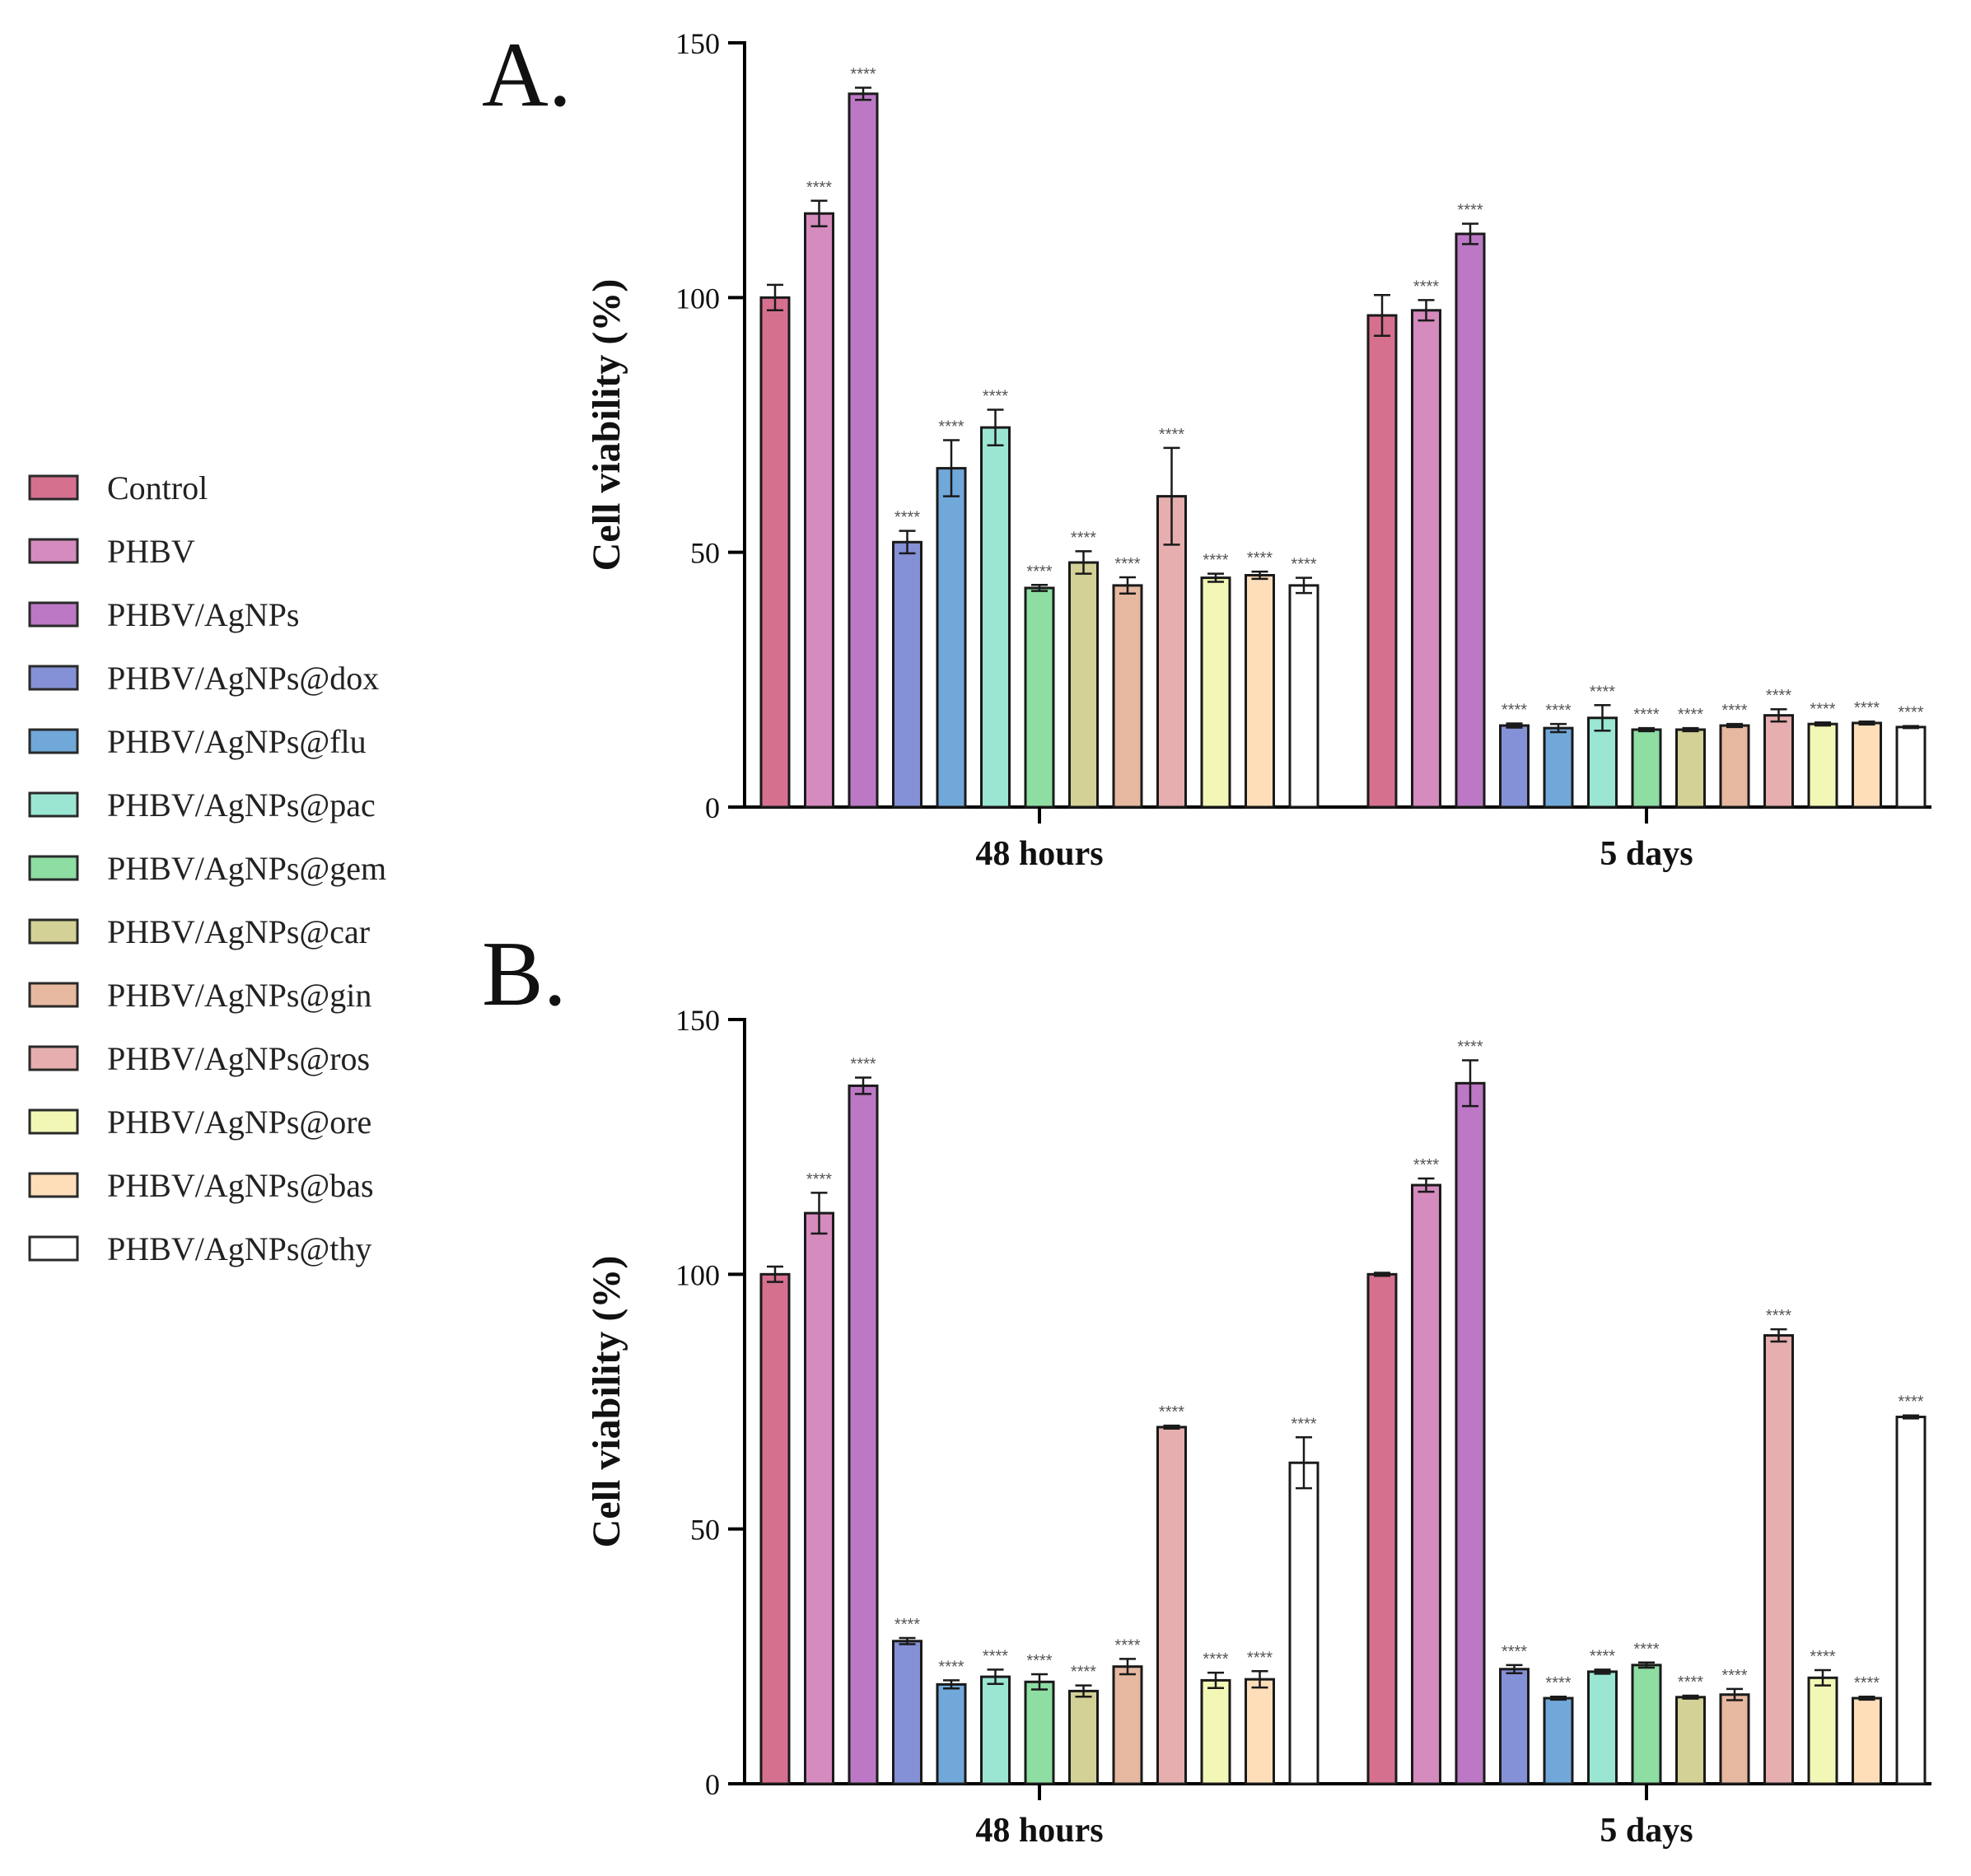 The image size is (1971, 1876). Describe the element at coordinates (1603, 1727) in the screenshot. I see `panel-b-bar-phbv-agnps-pac-5-days` at that location.